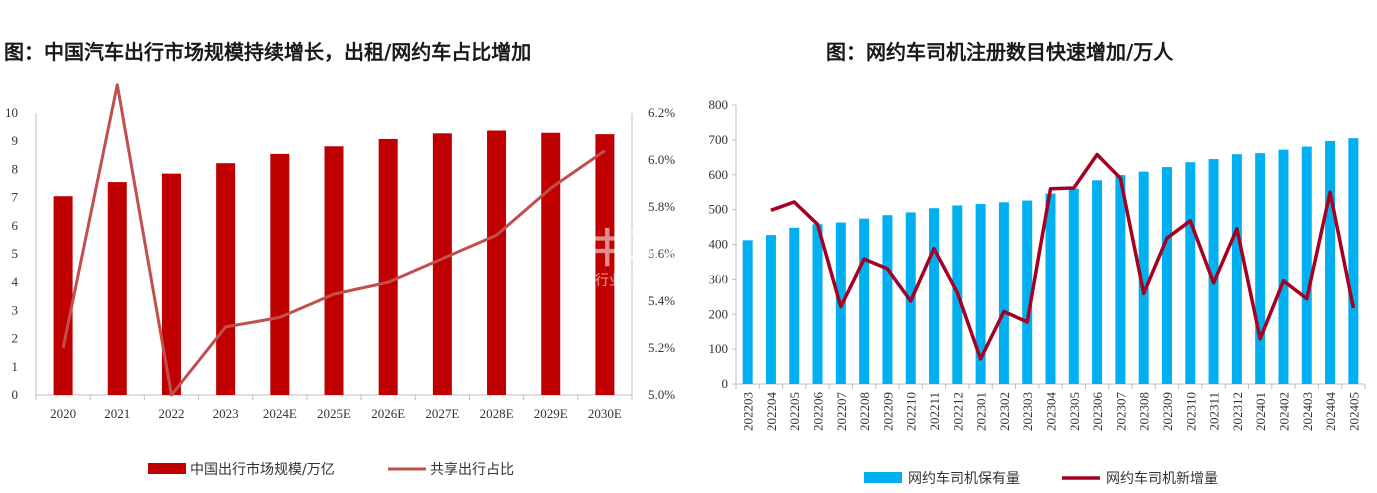  What do you see at coordinates (1162, 478) in the screenshot?
I see `legend-line-label: 网约车司机新增量` at bounding box center [1162, 478].